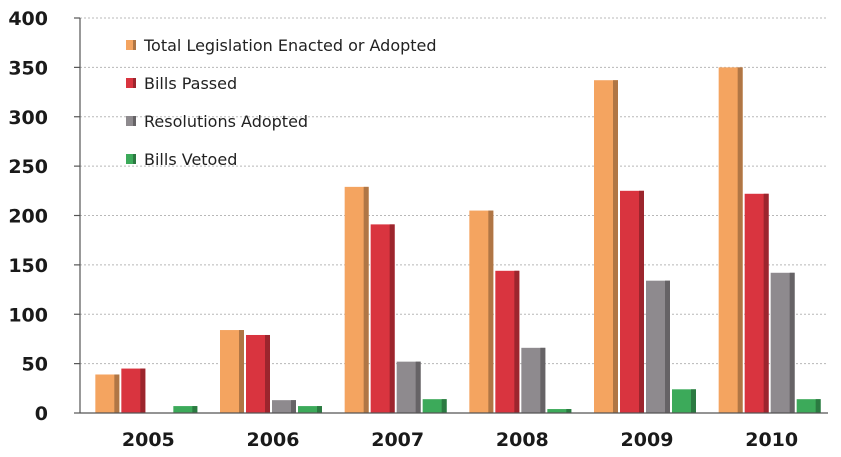 This screenshot has height=457, width=841. Describe the element at coordinates (559, 411) in the screenshot. I see `bar-bills-vetoed-2008` at that location.